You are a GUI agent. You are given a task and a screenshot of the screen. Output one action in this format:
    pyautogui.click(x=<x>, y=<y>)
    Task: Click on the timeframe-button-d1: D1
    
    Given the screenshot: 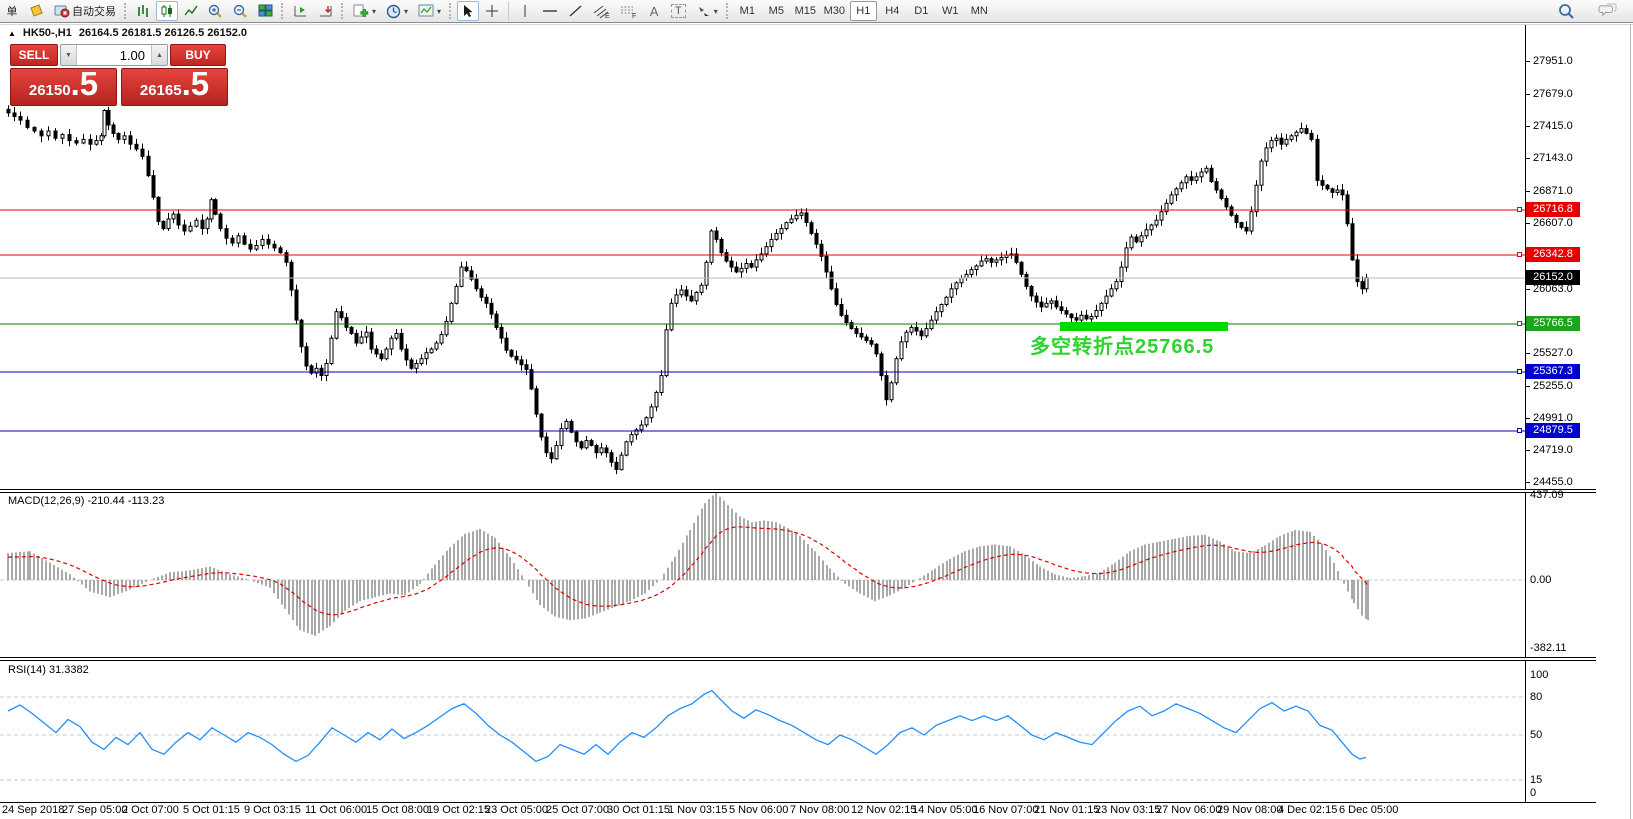 What is the action you would take?
    pyautogui.click(x=921, y=11)
    